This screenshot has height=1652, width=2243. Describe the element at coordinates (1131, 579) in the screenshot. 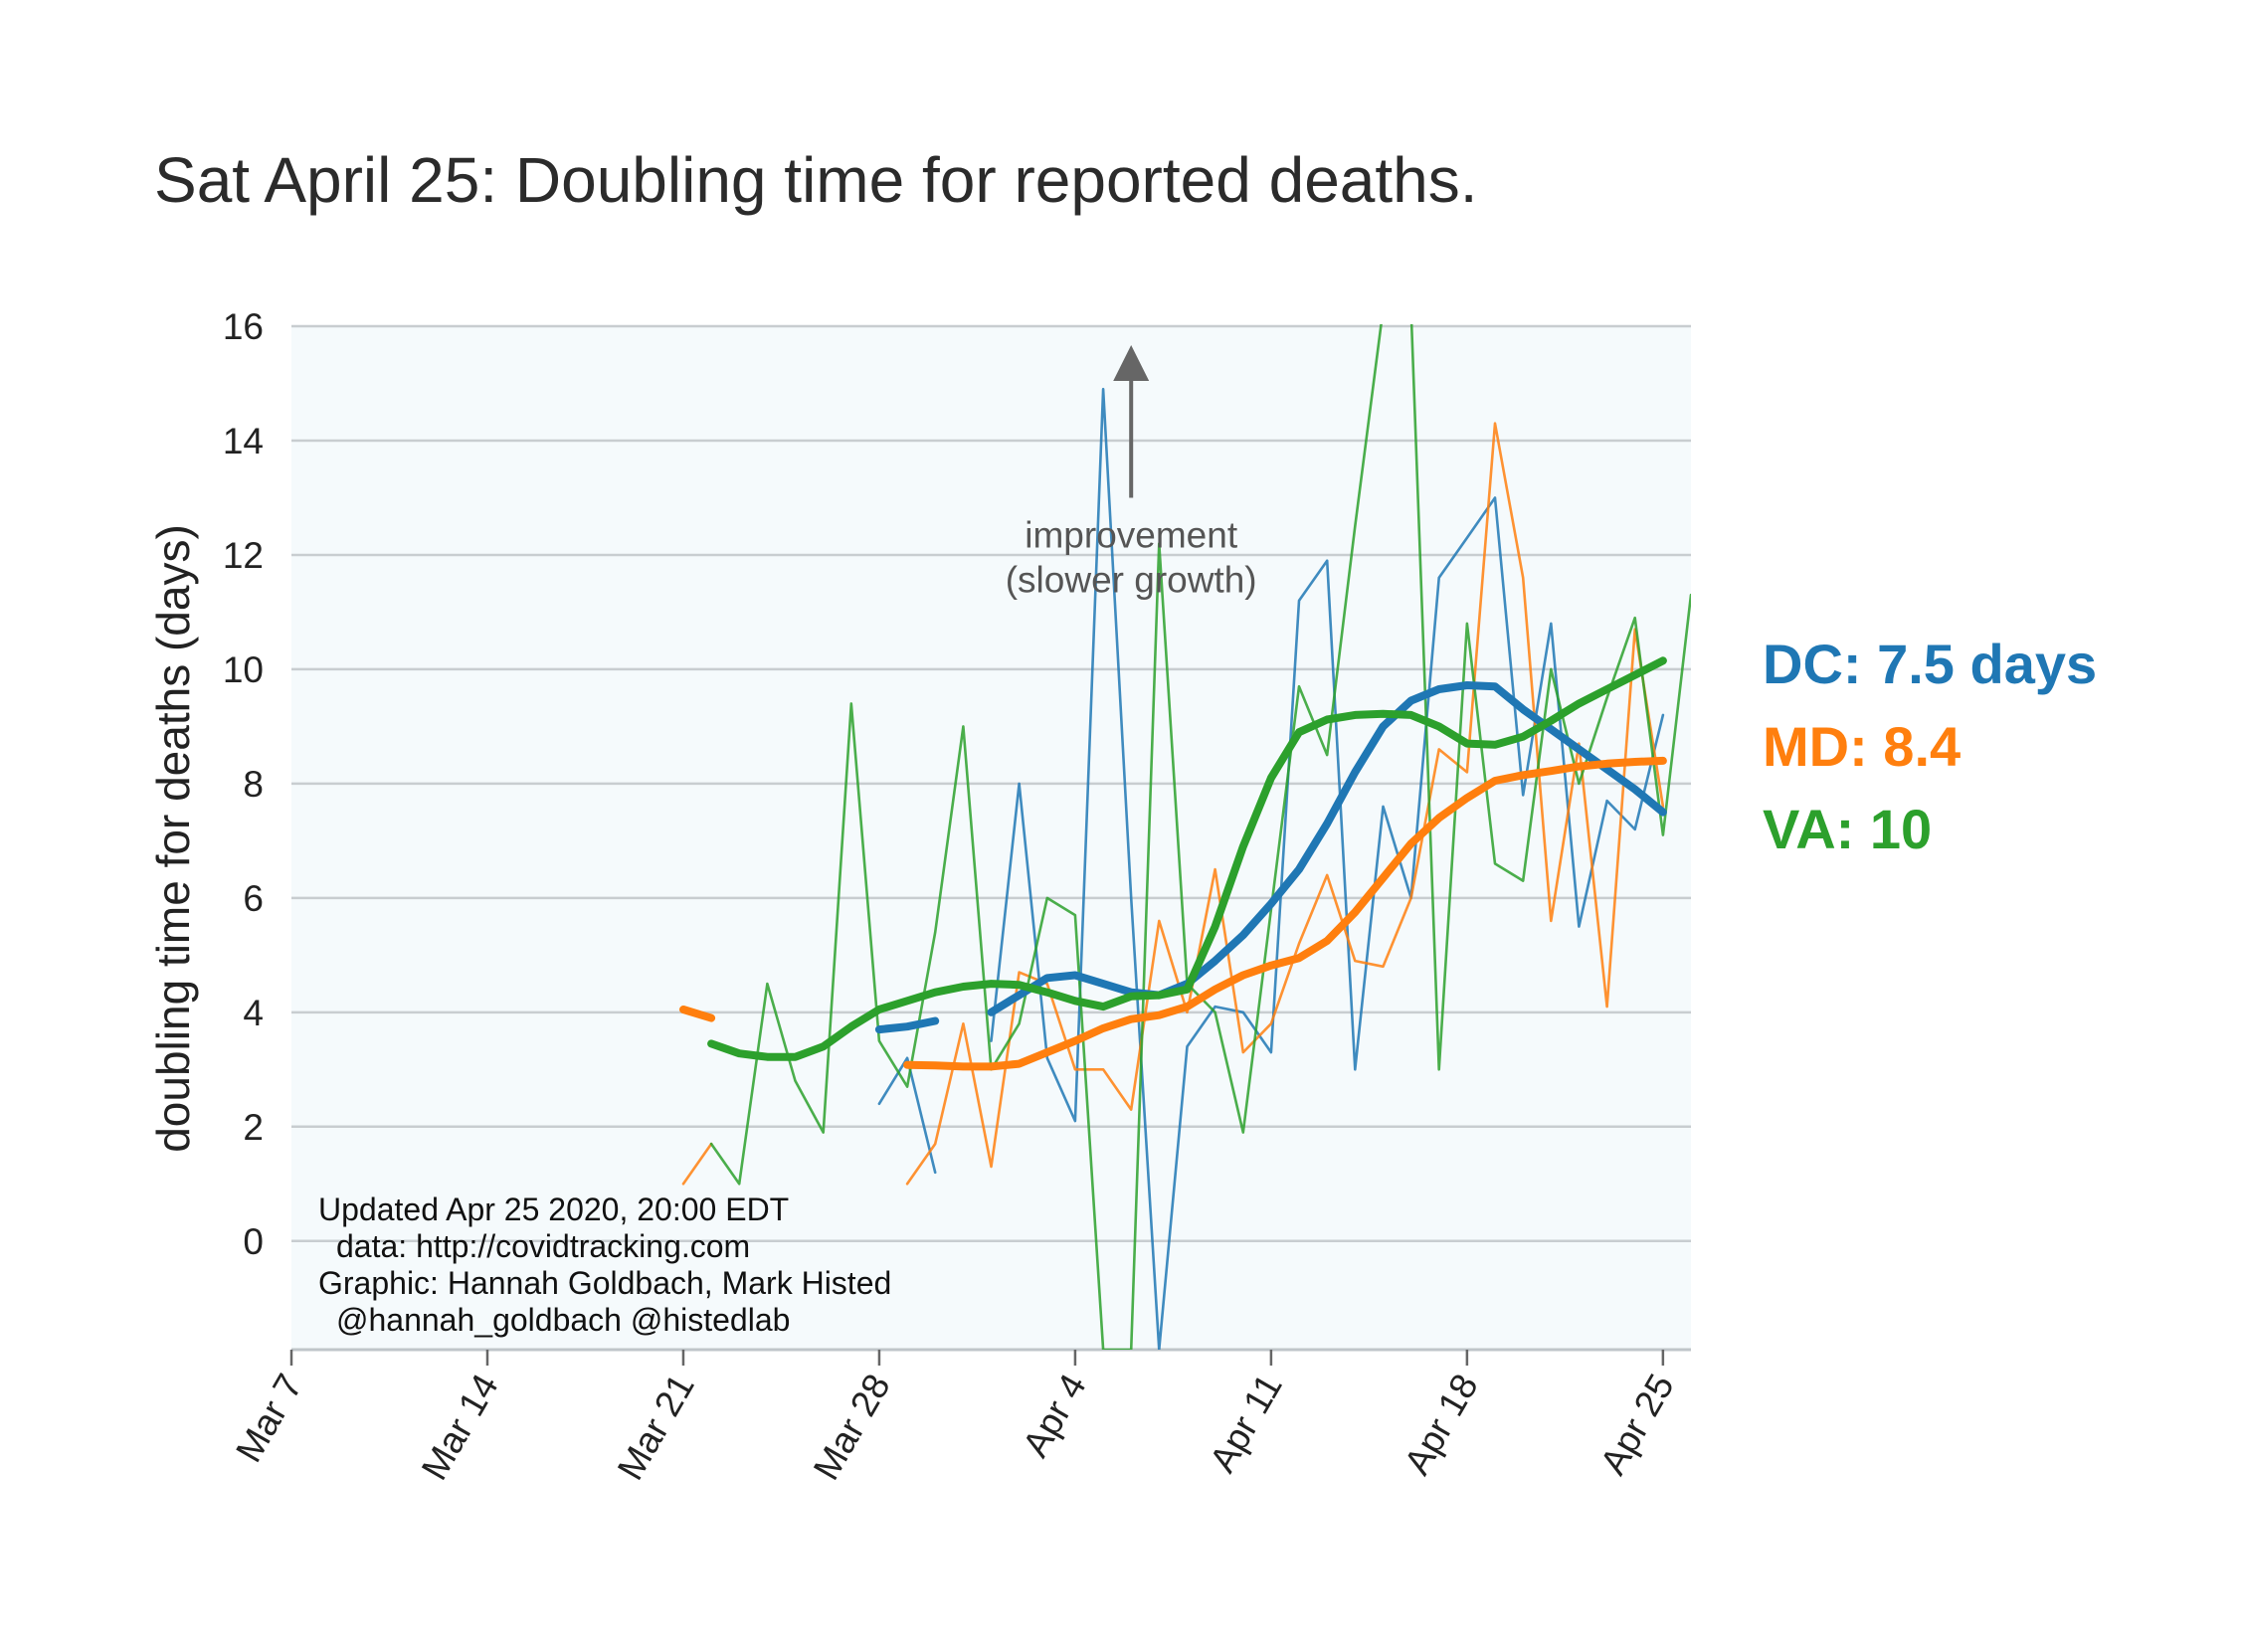

I see `annotation-text-line2: (slower growth)` at that location.